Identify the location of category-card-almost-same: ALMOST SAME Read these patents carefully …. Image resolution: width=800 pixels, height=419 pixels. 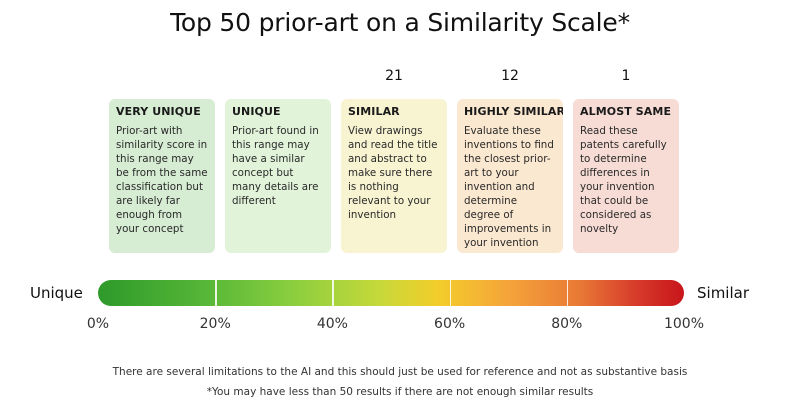
(626, 176).